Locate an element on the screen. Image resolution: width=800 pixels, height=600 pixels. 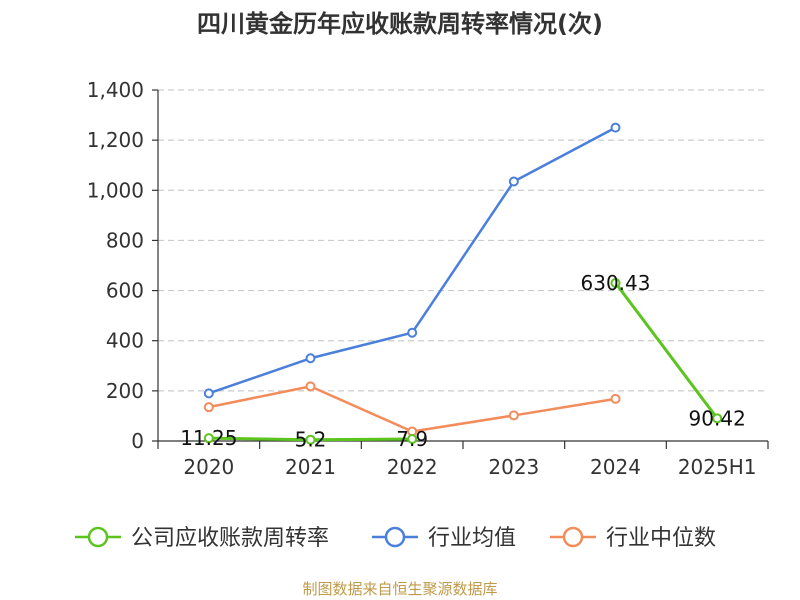
y-tick-label: 400 is located at coordinates (125, 341).